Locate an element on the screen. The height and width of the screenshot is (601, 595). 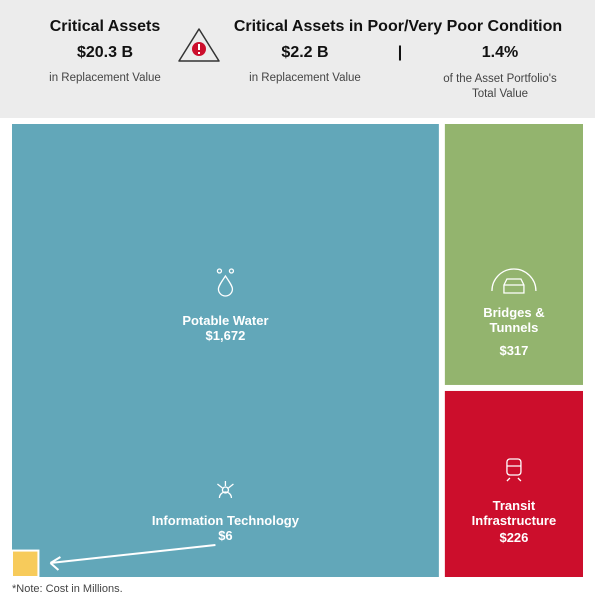
note: *Note: Cost in Millions. is located at coordinates (67, 589).